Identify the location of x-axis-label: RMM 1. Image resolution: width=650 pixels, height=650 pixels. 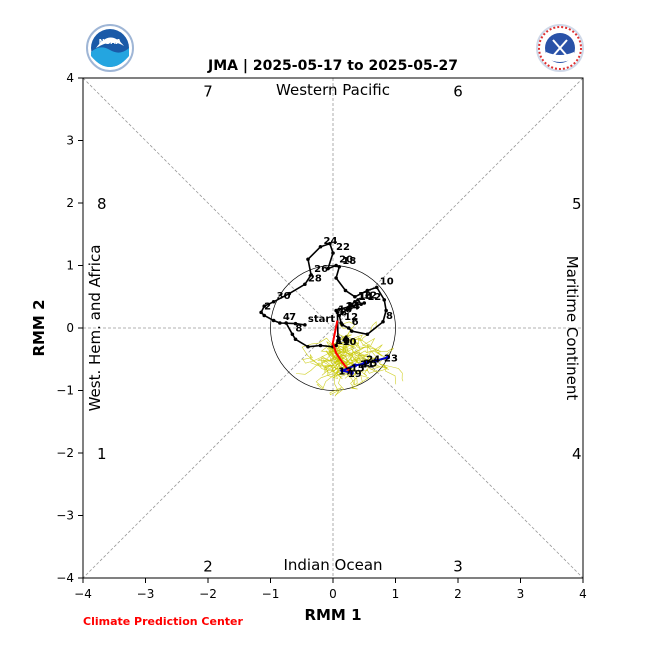
(332, 615).